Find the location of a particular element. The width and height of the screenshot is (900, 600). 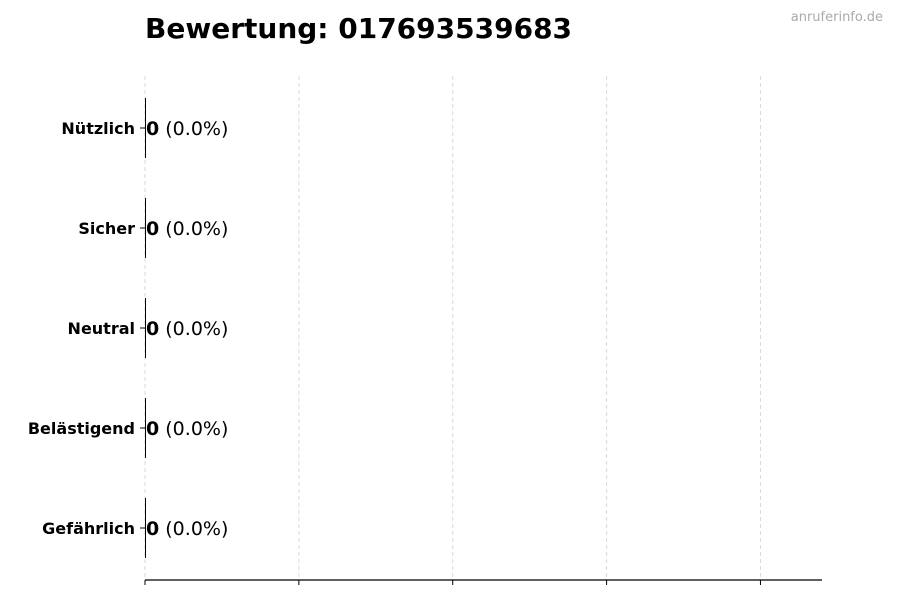

category-label: Nützlich is located at coordinates (98, 128).